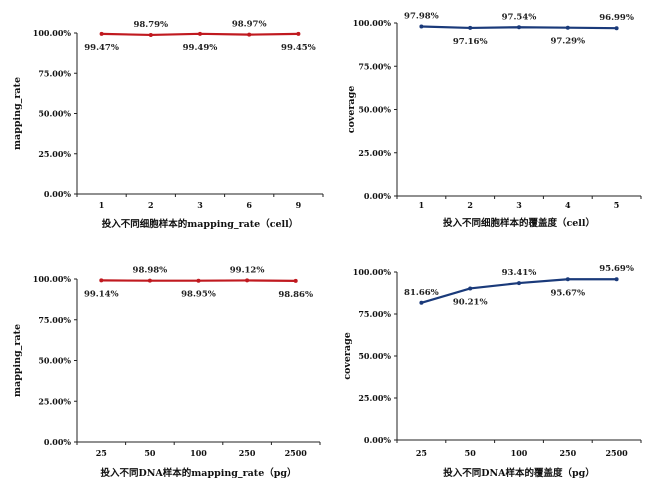  Describe the element at coordinates (200, 48) in the screenshot. I see `data-label: 99.49%` at that location.